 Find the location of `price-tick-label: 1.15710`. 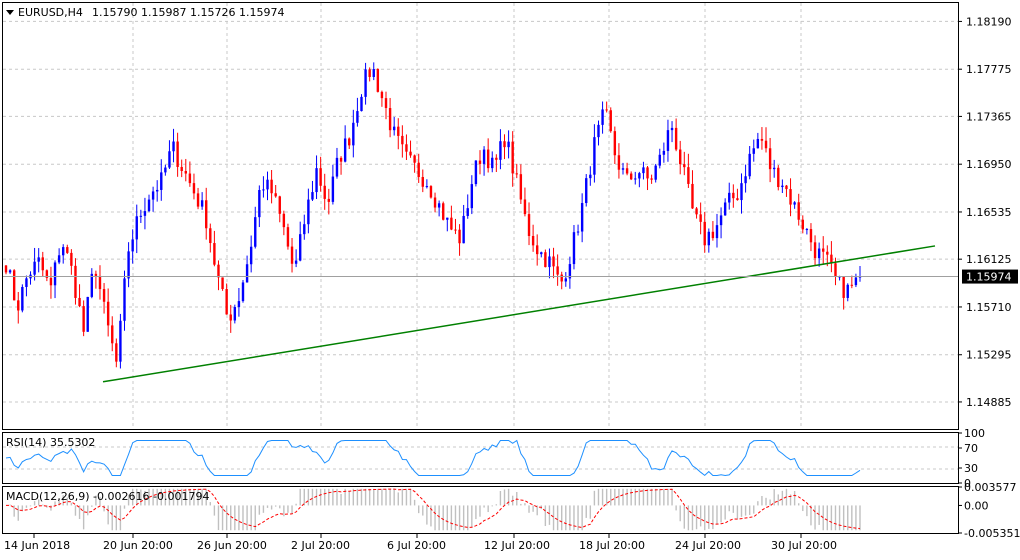

price-tick-label: 1.15710 is located at coordinates (989, 307).